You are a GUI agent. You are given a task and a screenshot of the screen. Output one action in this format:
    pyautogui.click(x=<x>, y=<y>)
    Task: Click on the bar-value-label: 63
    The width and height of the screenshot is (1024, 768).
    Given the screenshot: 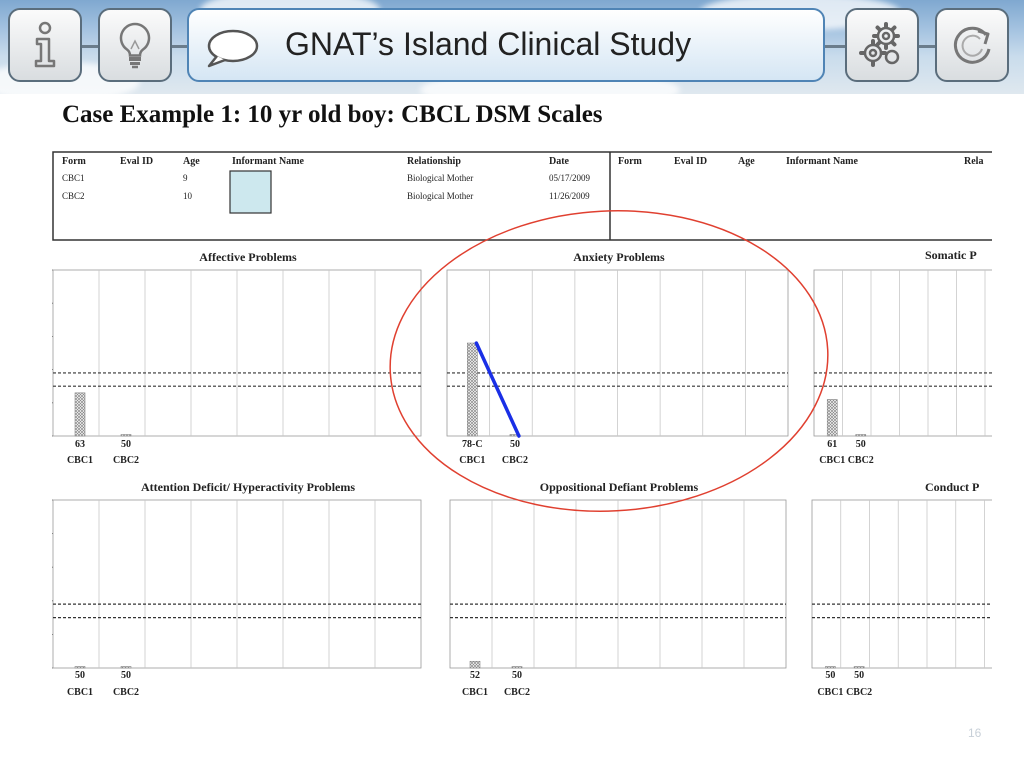 What is the action you would take?
    pyautogui.click(x=80, y=444)
    